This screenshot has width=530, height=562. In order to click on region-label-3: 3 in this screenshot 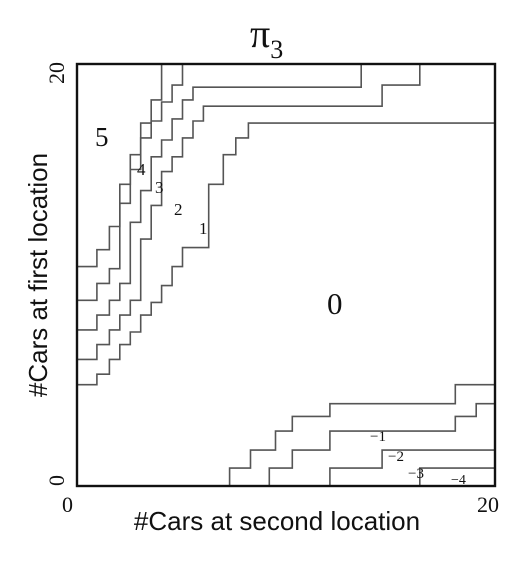, I will do `click(159, 187)`.